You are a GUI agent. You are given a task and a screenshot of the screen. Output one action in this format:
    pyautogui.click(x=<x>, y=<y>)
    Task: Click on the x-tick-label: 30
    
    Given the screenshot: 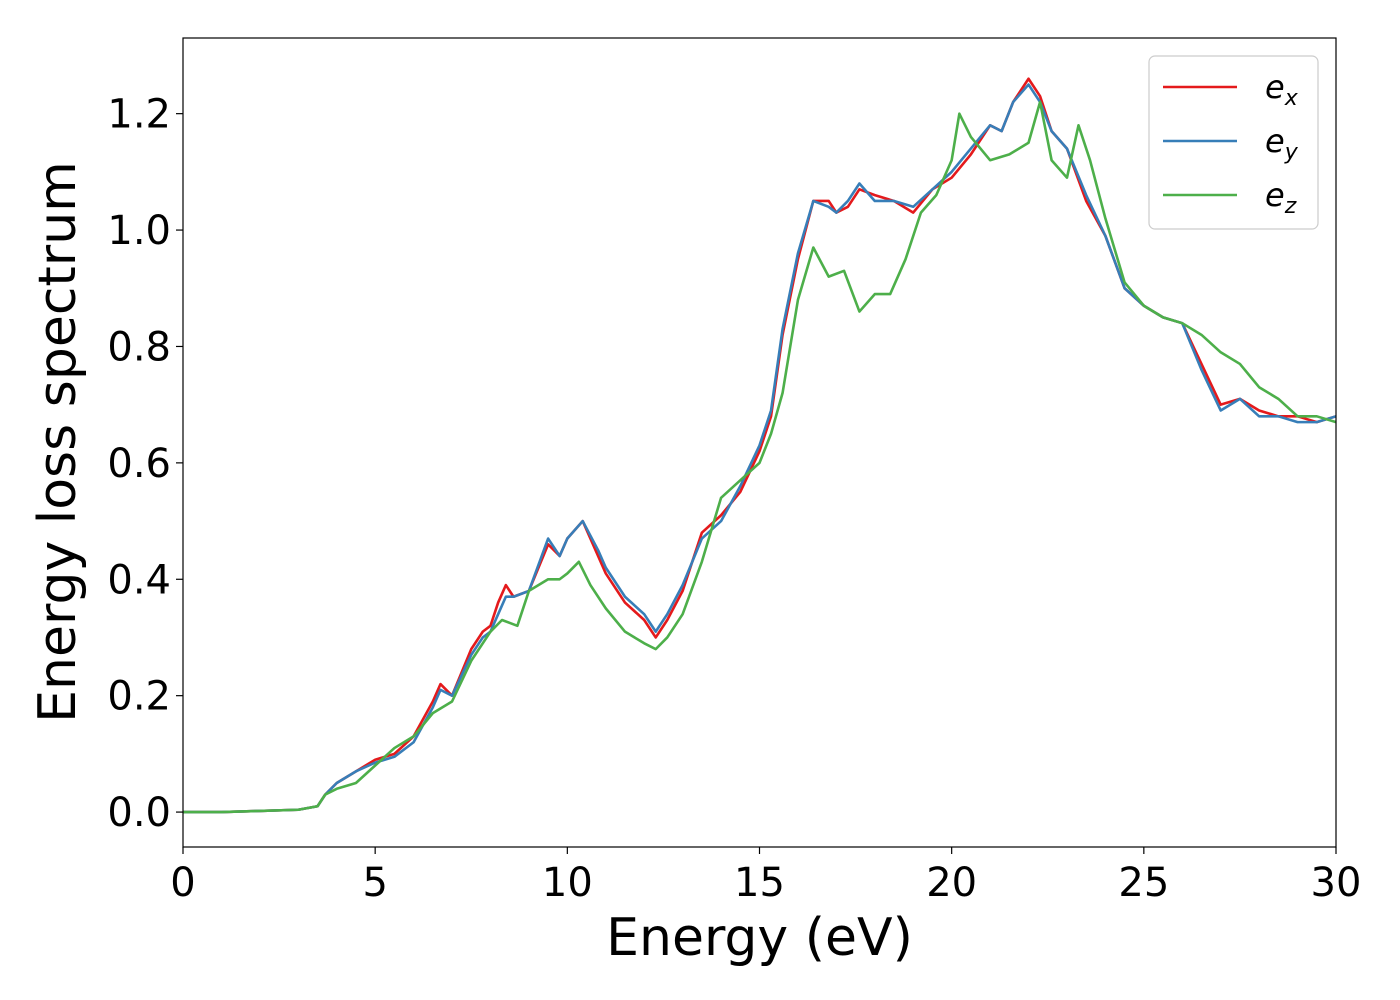 What is the action you would take?
    pyautogui.click(x=1336, y=883)
    